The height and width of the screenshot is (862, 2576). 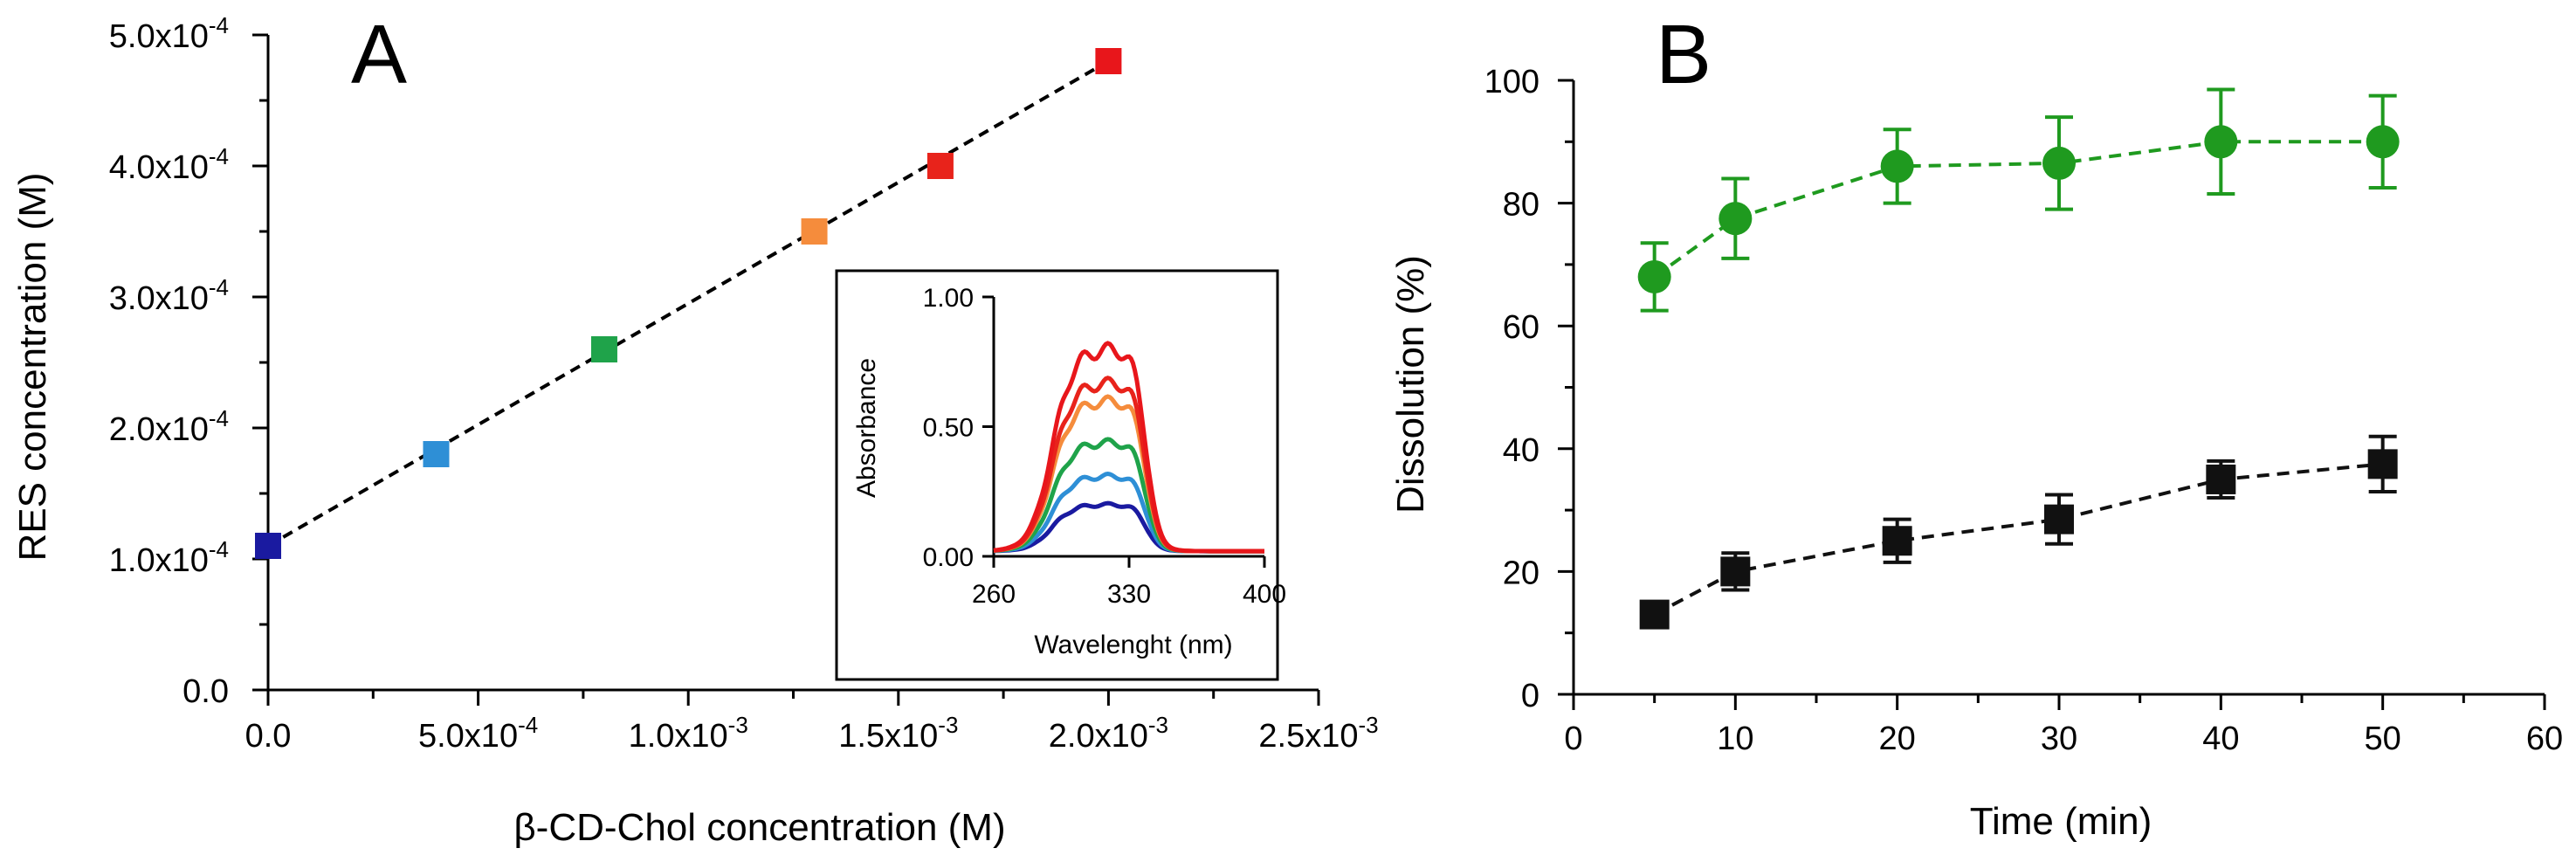 What do you see at coordinates (2018, 539) in the screenshot?
I see `panel-b-black-line` at bounding box center [2018, 539].